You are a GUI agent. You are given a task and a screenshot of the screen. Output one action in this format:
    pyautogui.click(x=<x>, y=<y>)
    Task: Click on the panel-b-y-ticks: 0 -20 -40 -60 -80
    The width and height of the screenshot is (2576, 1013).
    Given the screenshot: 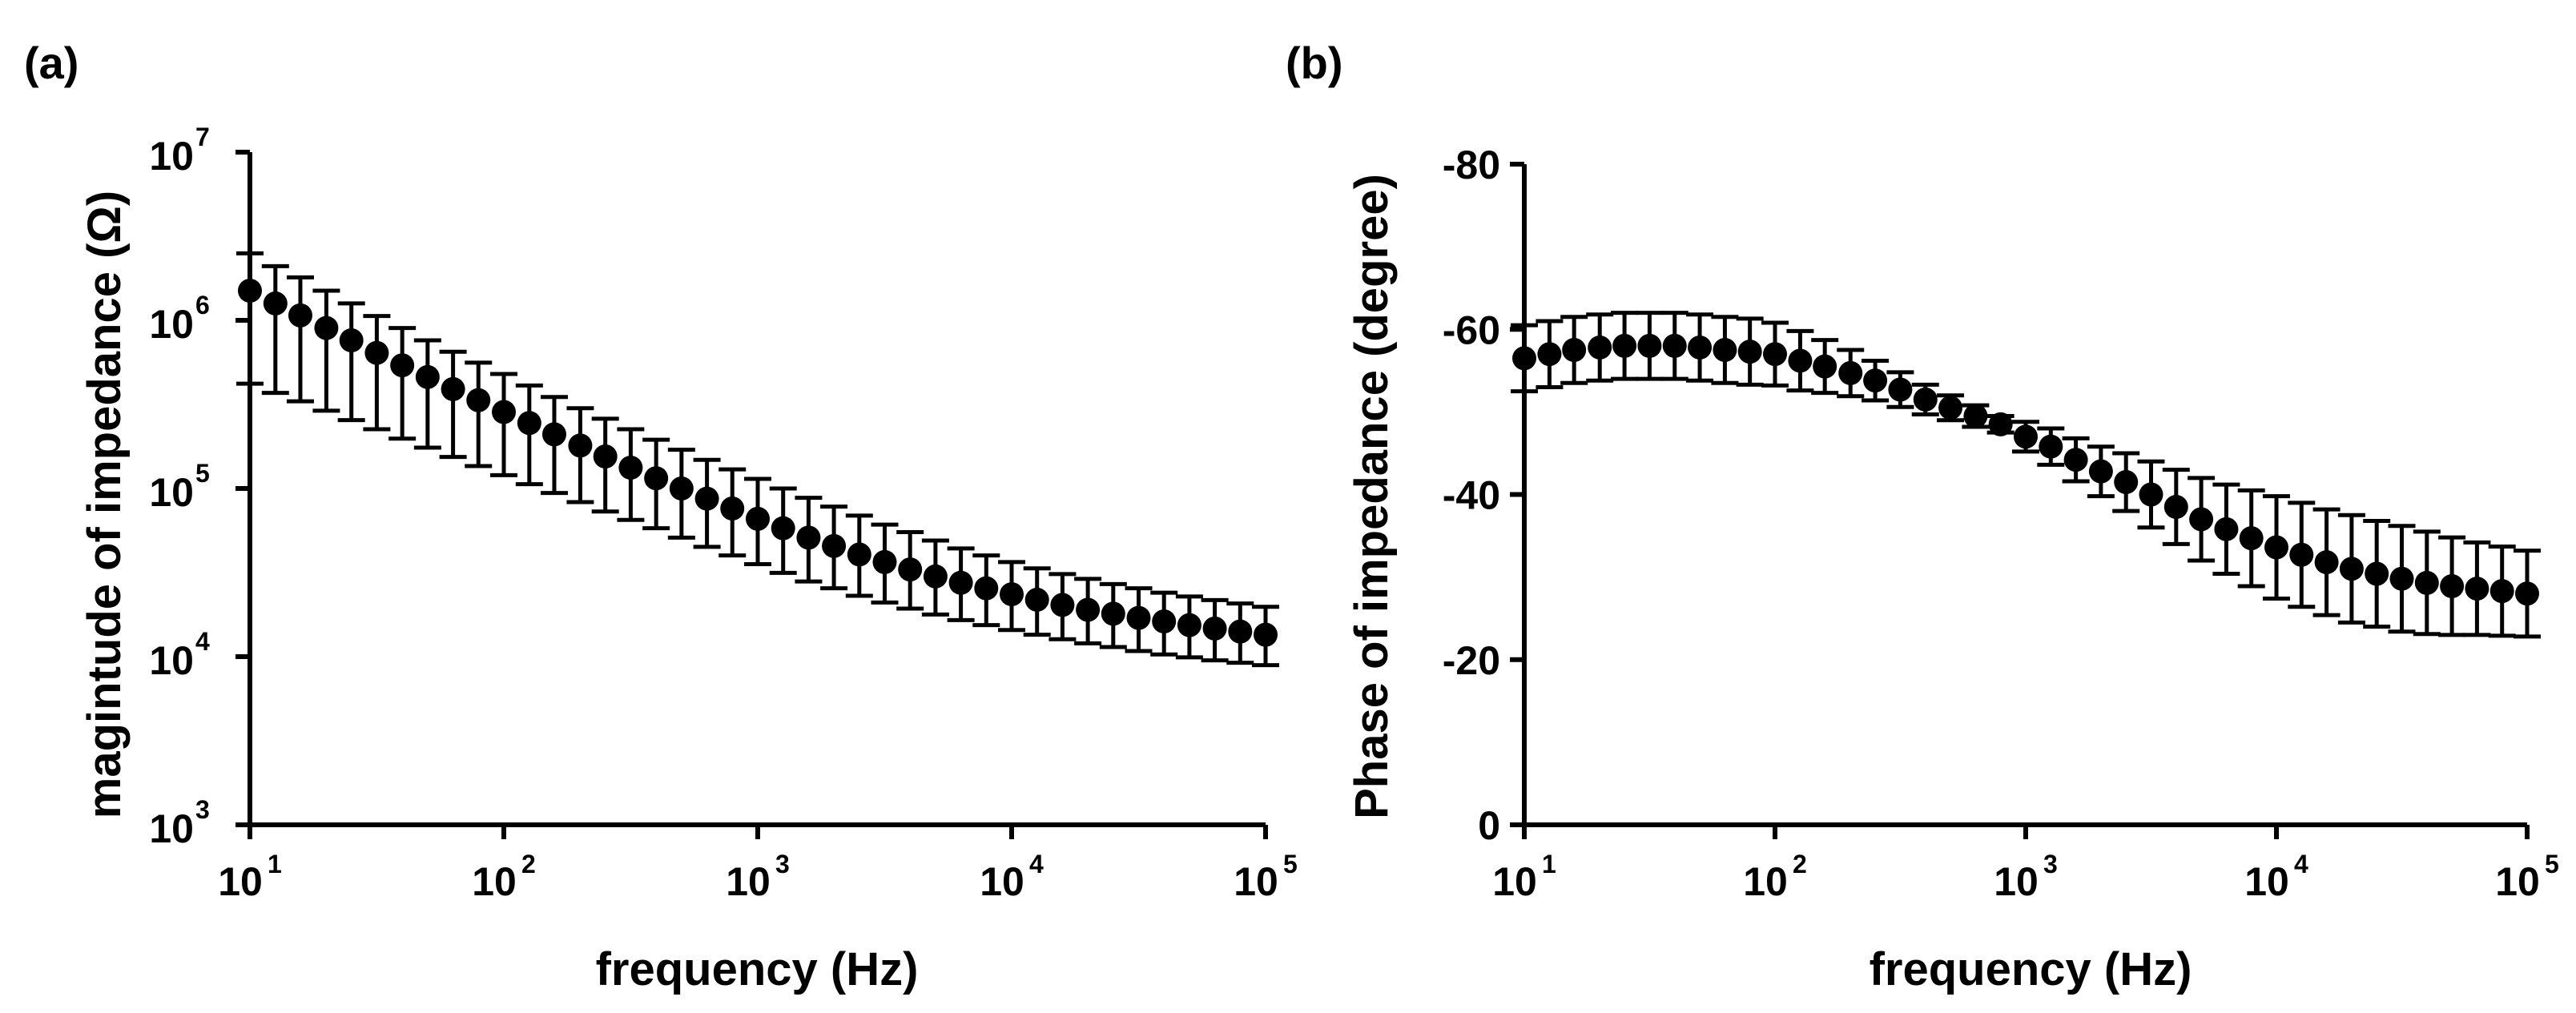 What is the action you would take?
    pyautogui.click(x=1483, y=496)
    